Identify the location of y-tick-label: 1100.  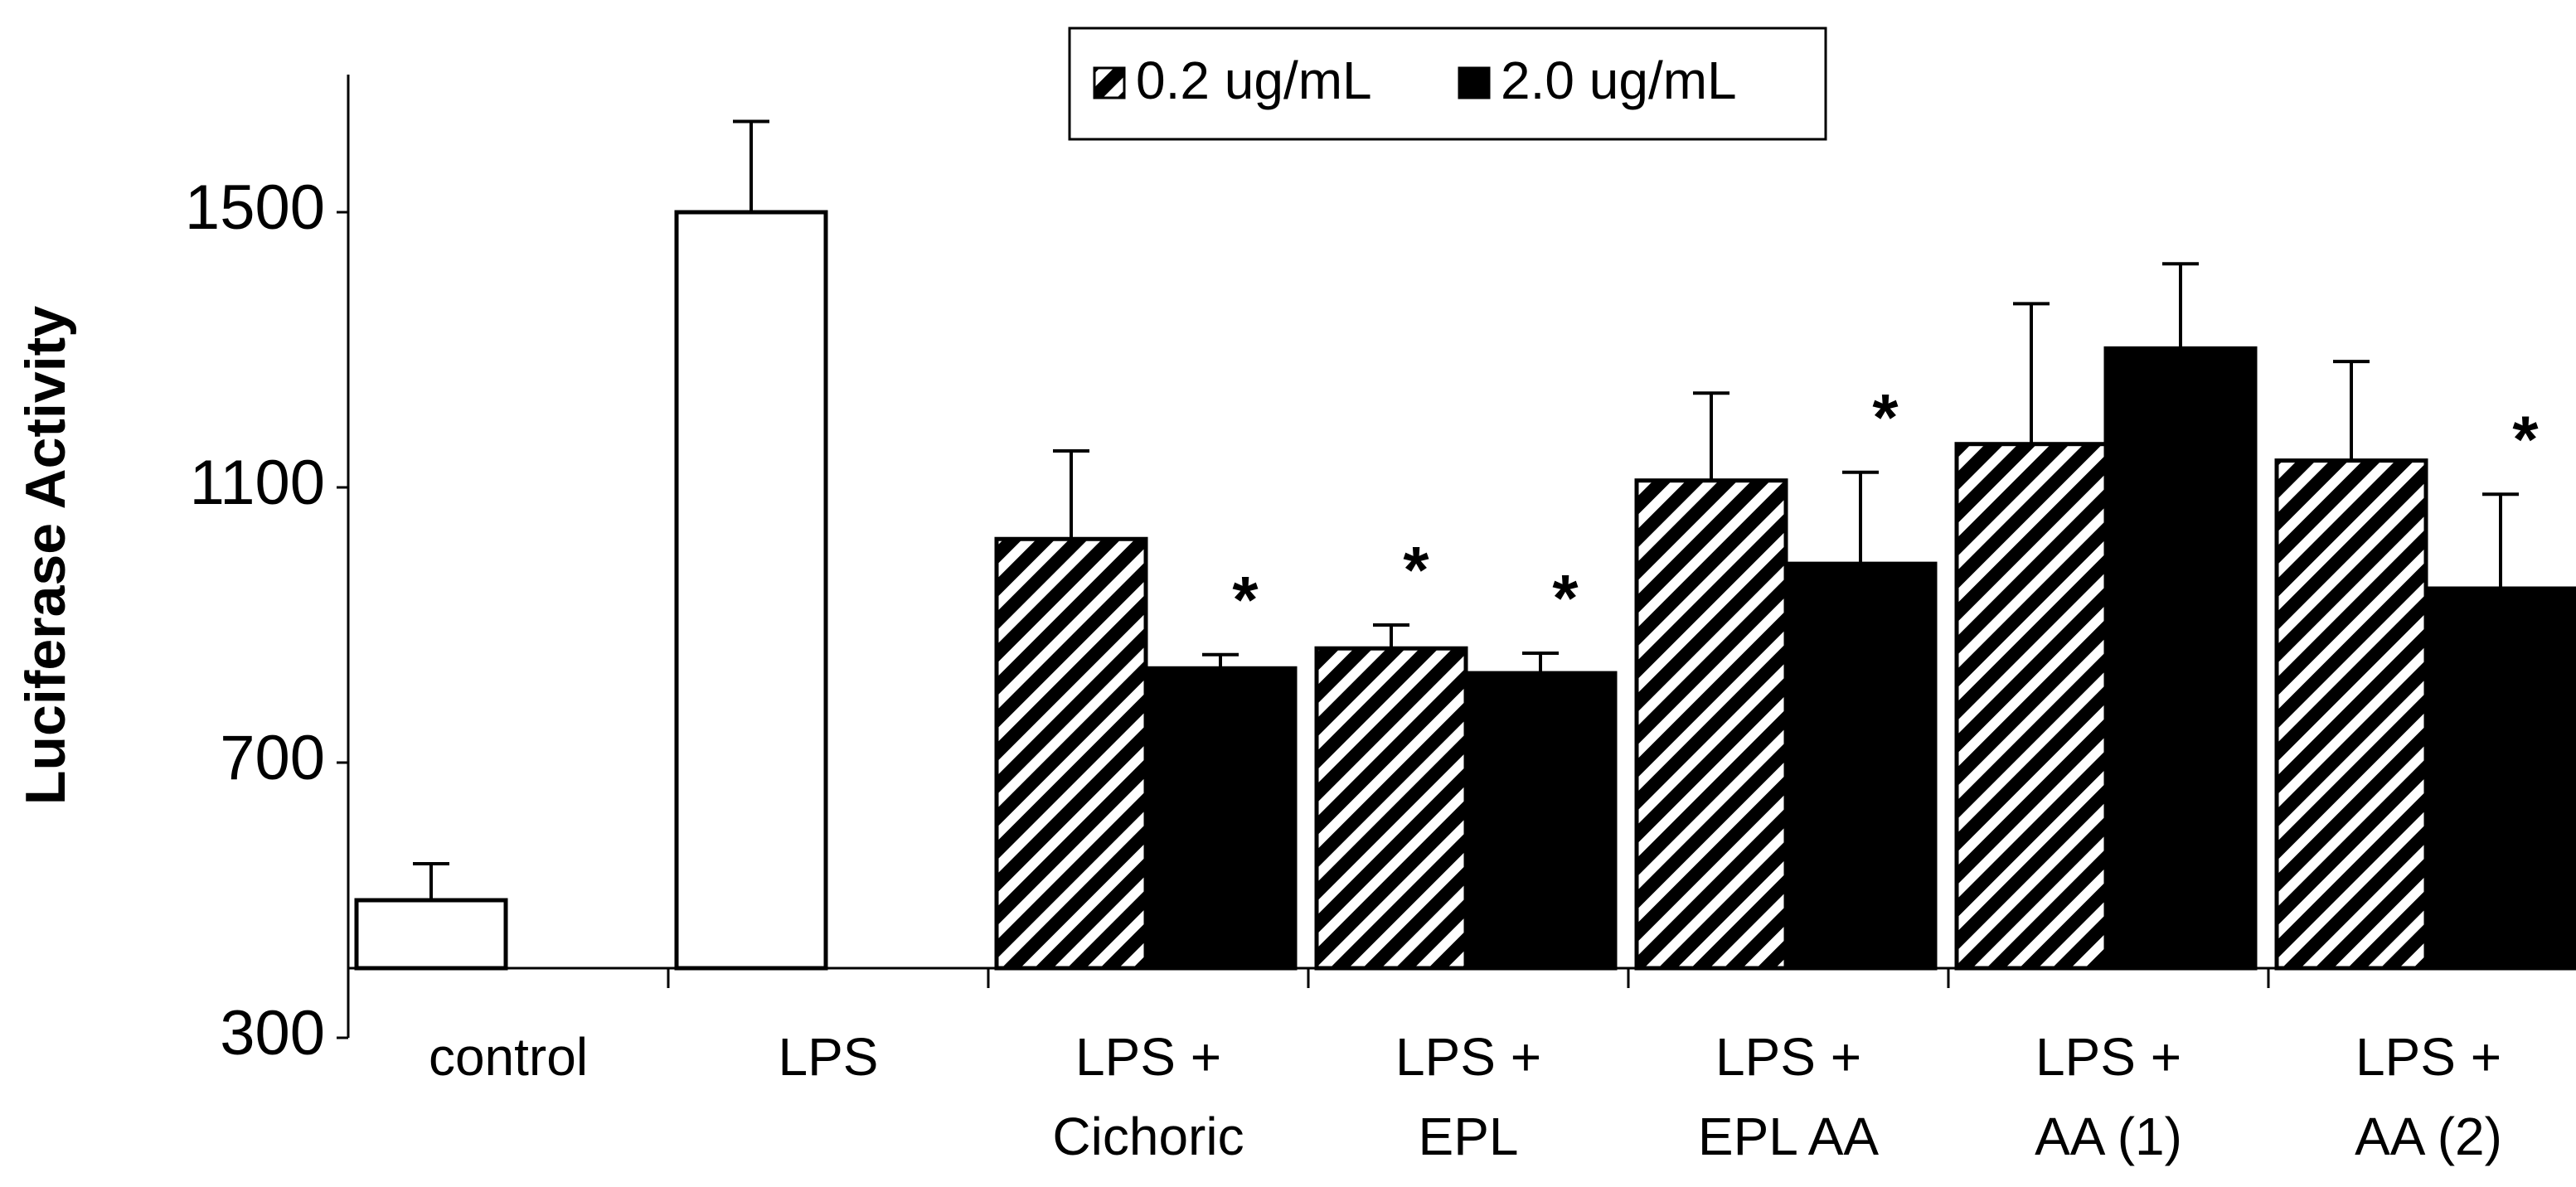
(257, 483).